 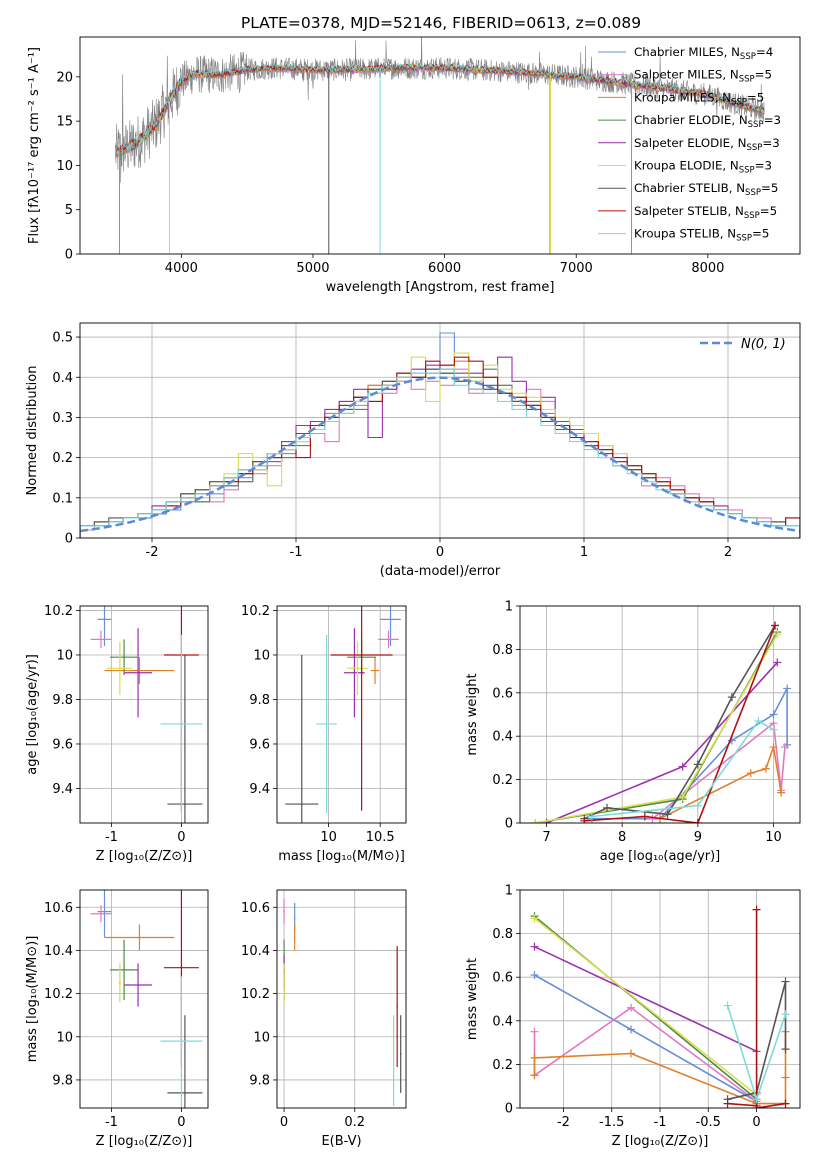 I want to click on x-tick-label: 7, so click(x=546, y=837).